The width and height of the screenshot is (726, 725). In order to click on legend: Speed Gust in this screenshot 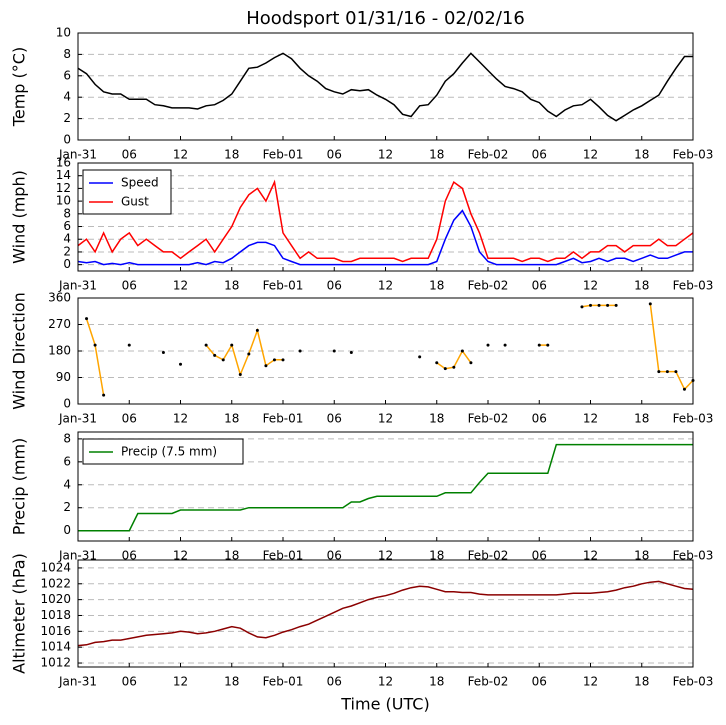, I will do `click(127, 192)`.